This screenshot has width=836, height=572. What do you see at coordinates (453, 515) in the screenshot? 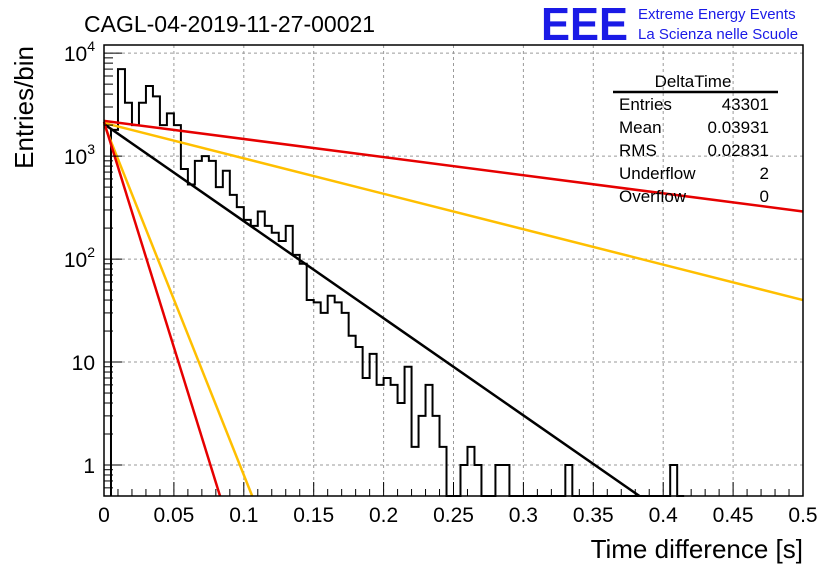
I see `x-tick-label: 0.25` at bounding box center [453, 515].